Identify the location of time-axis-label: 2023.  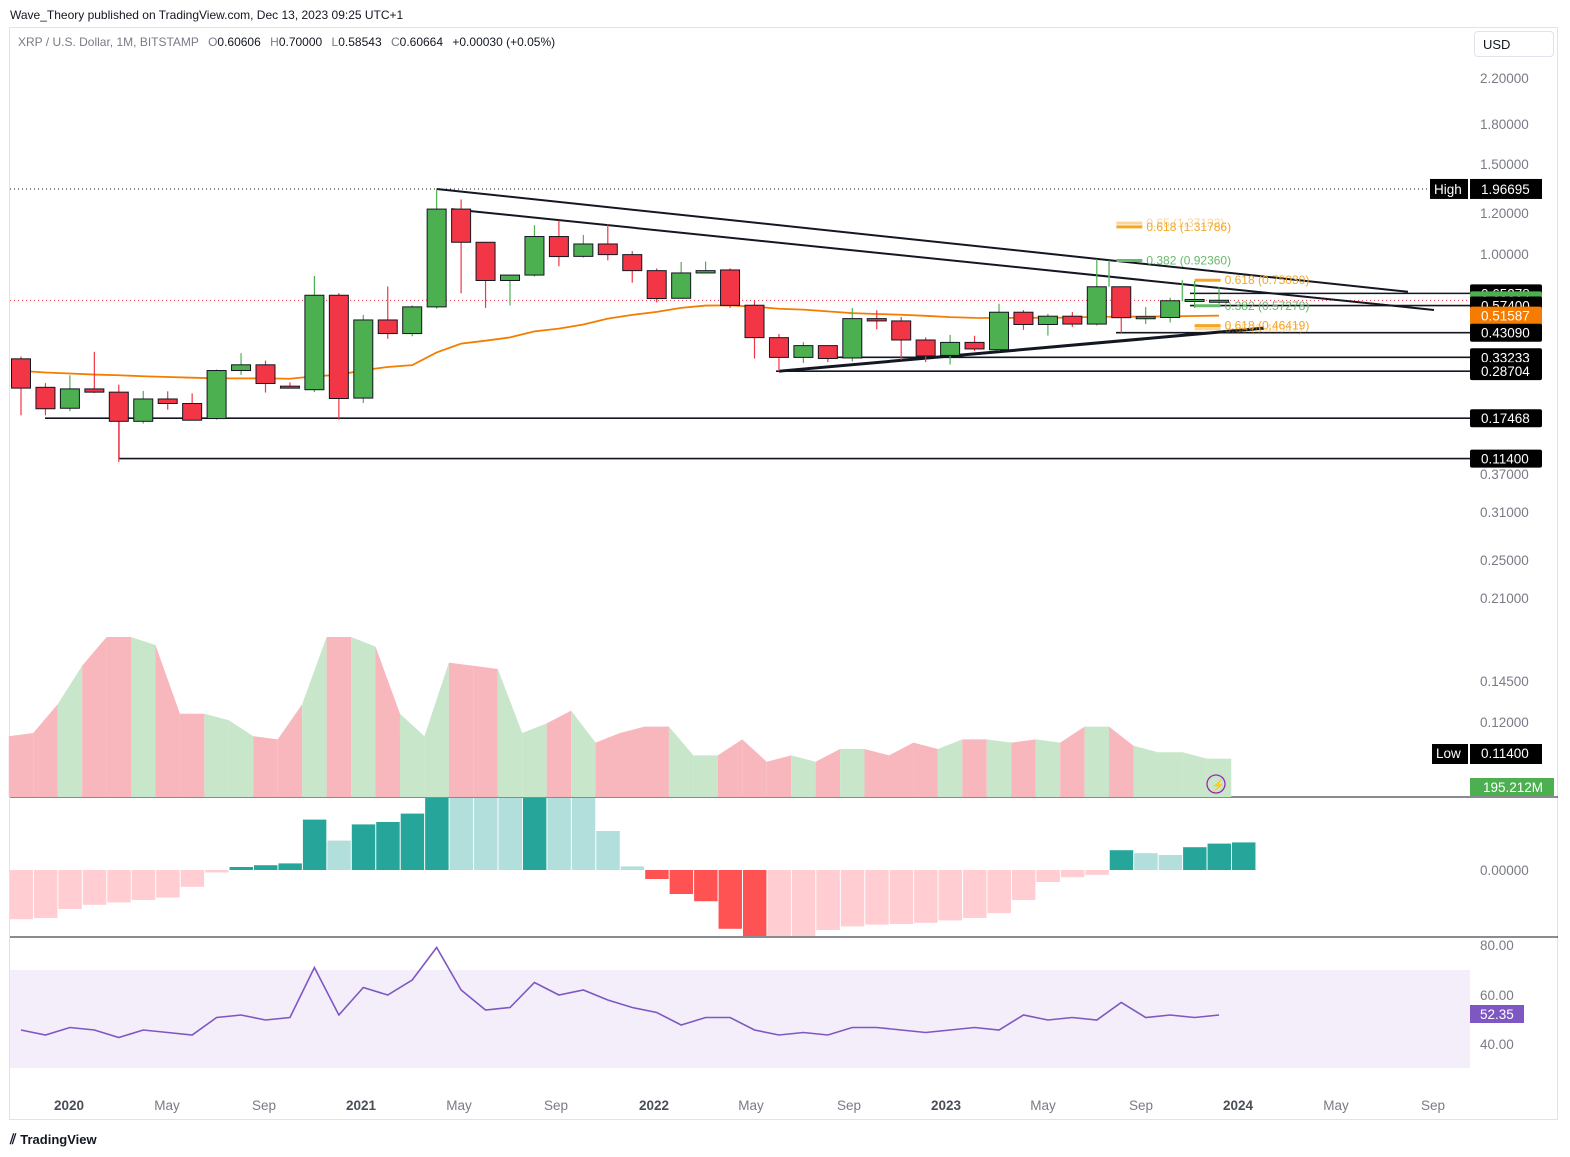
(946, 1105).